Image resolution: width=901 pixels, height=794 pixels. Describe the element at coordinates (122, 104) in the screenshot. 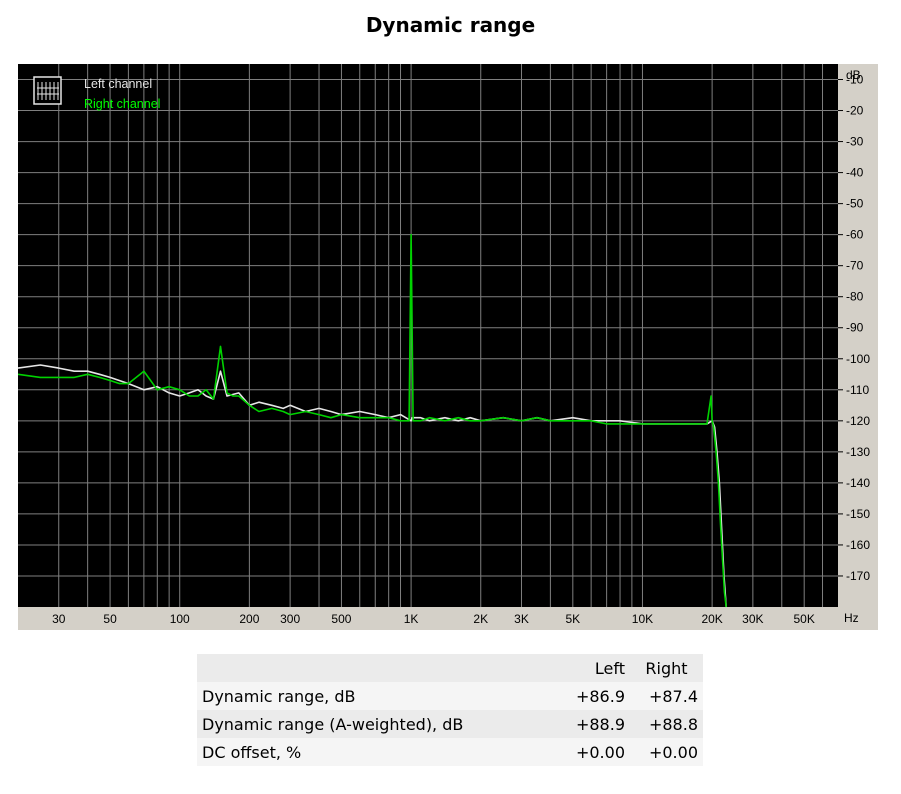

I see `legend-right-channel: Right channel` at that location.